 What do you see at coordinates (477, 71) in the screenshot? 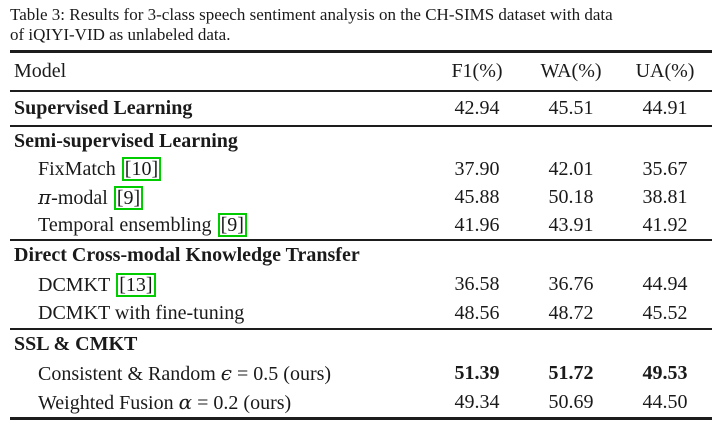
I see `col-header-f1: F1(%)` at bounding box center [477, 71].